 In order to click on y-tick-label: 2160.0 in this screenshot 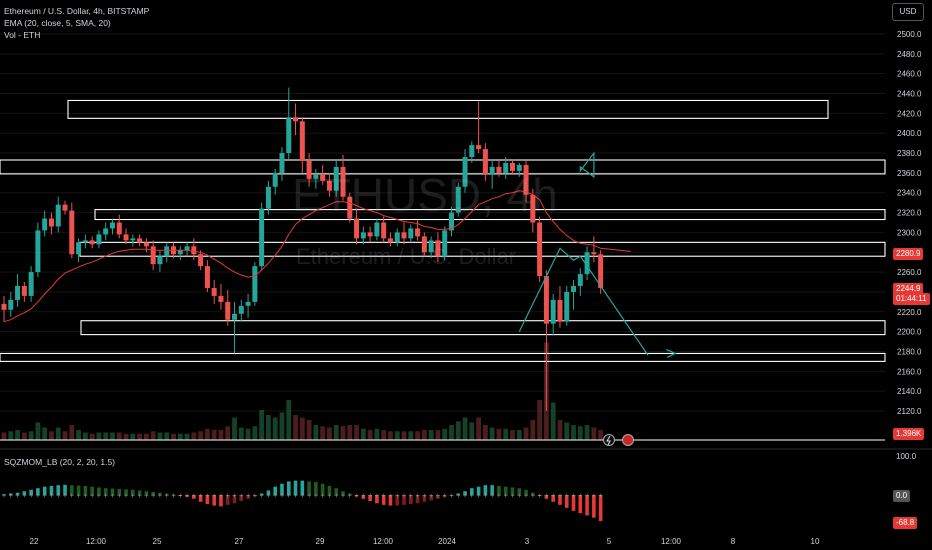, I will do `click(909, 371)`.